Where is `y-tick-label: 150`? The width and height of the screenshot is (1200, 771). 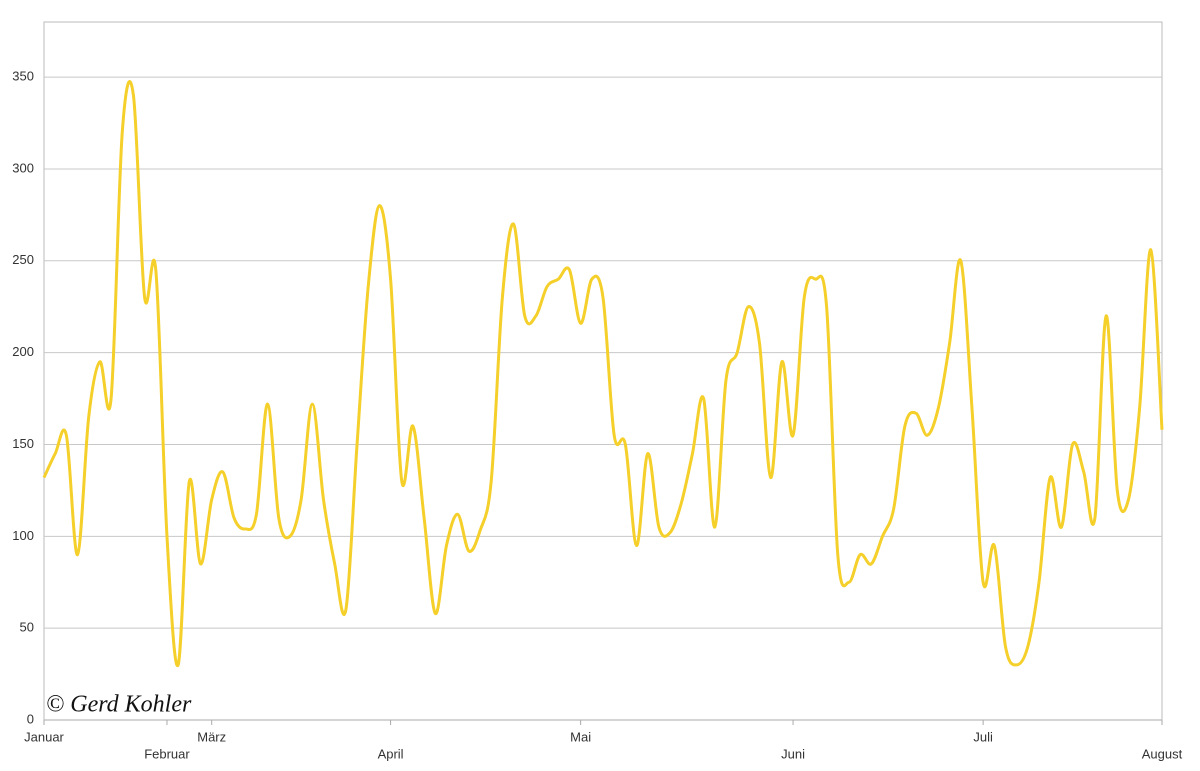 y-tick-label: 150 is located at coordinates (23, 443).